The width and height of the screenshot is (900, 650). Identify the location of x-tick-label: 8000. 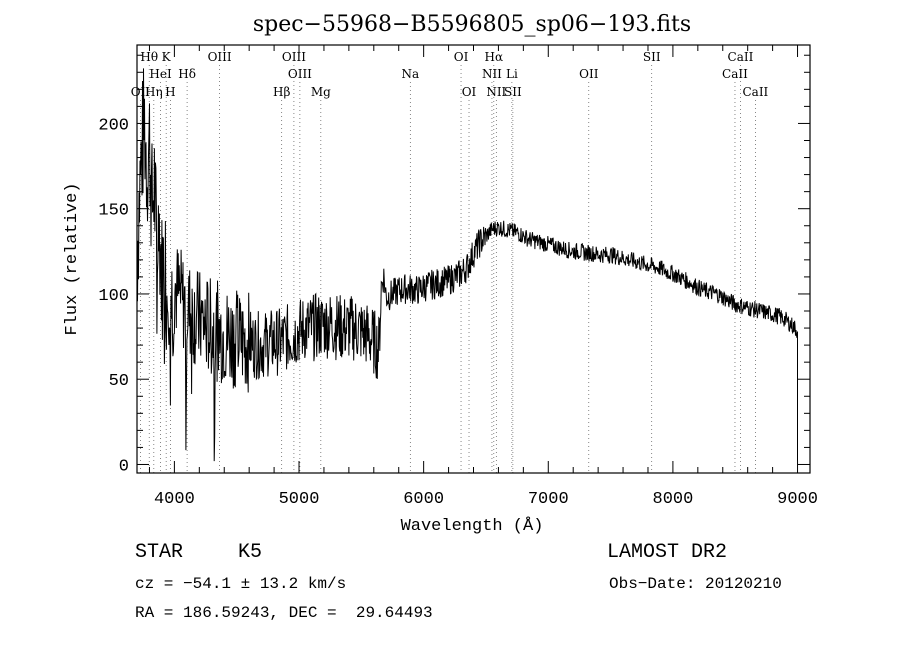
(673, 499).